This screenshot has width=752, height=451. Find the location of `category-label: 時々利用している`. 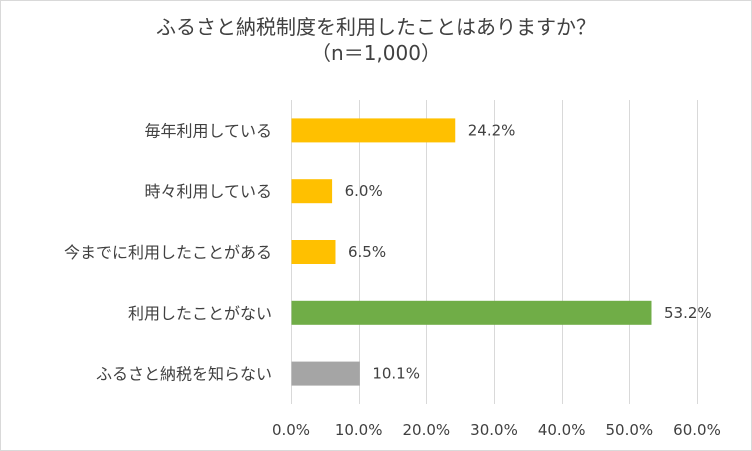

category-label: 時々利用している is located at coordinates (208, 191).